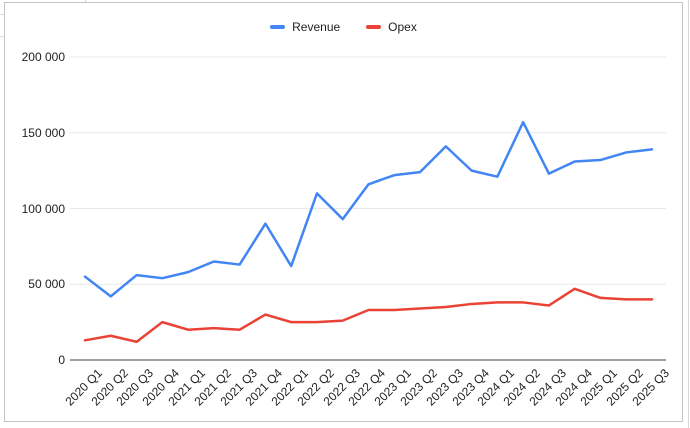 This screenshot has width=690, height=428. What do you see at coordinates (61, 360) in the screenshot?
I see `y-axis-tick-label: 0` at bounding box center [61, 360].